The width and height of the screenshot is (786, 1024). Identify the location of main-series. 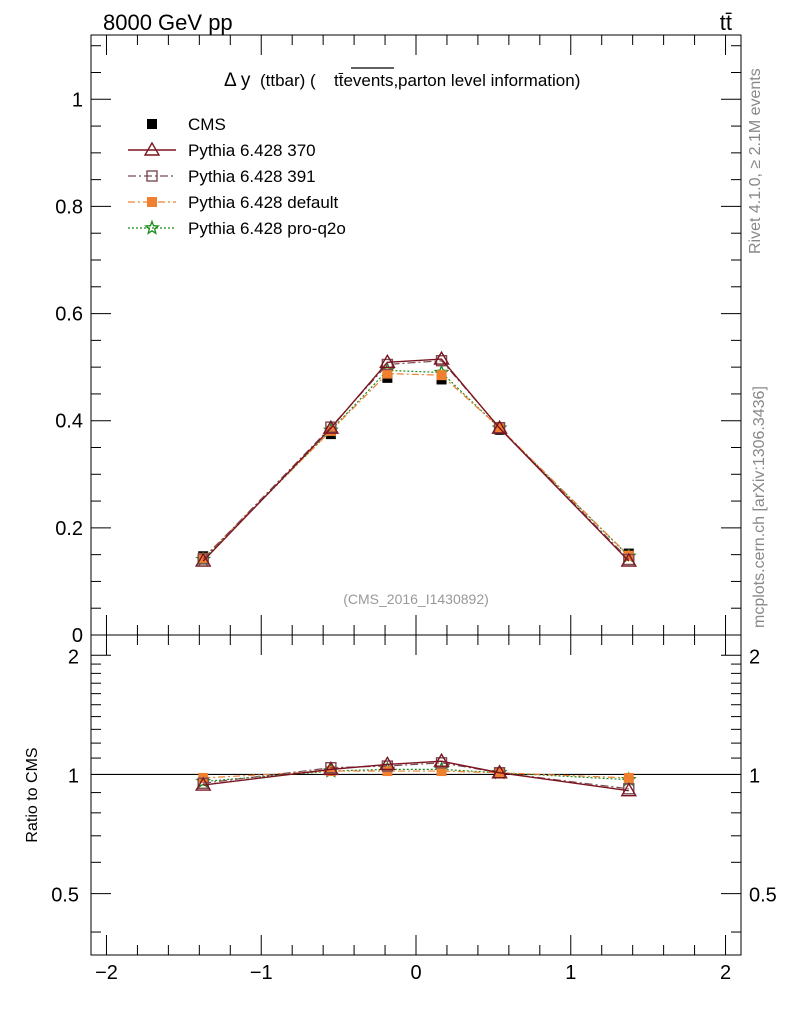
(416, 458).